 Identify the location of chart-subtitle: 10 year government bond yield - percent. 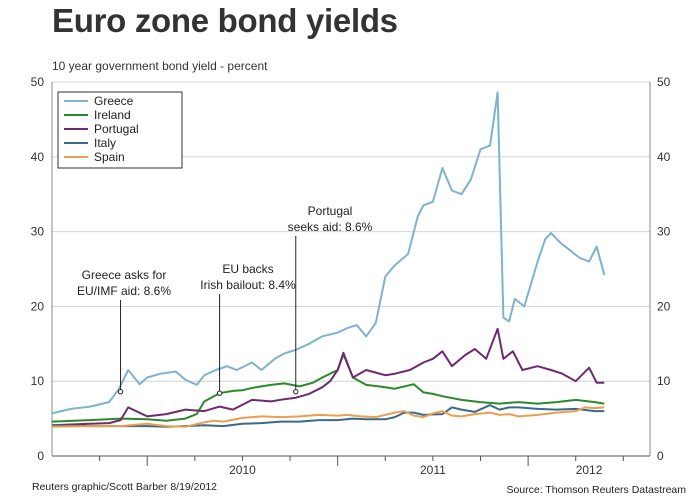
(160, 66).